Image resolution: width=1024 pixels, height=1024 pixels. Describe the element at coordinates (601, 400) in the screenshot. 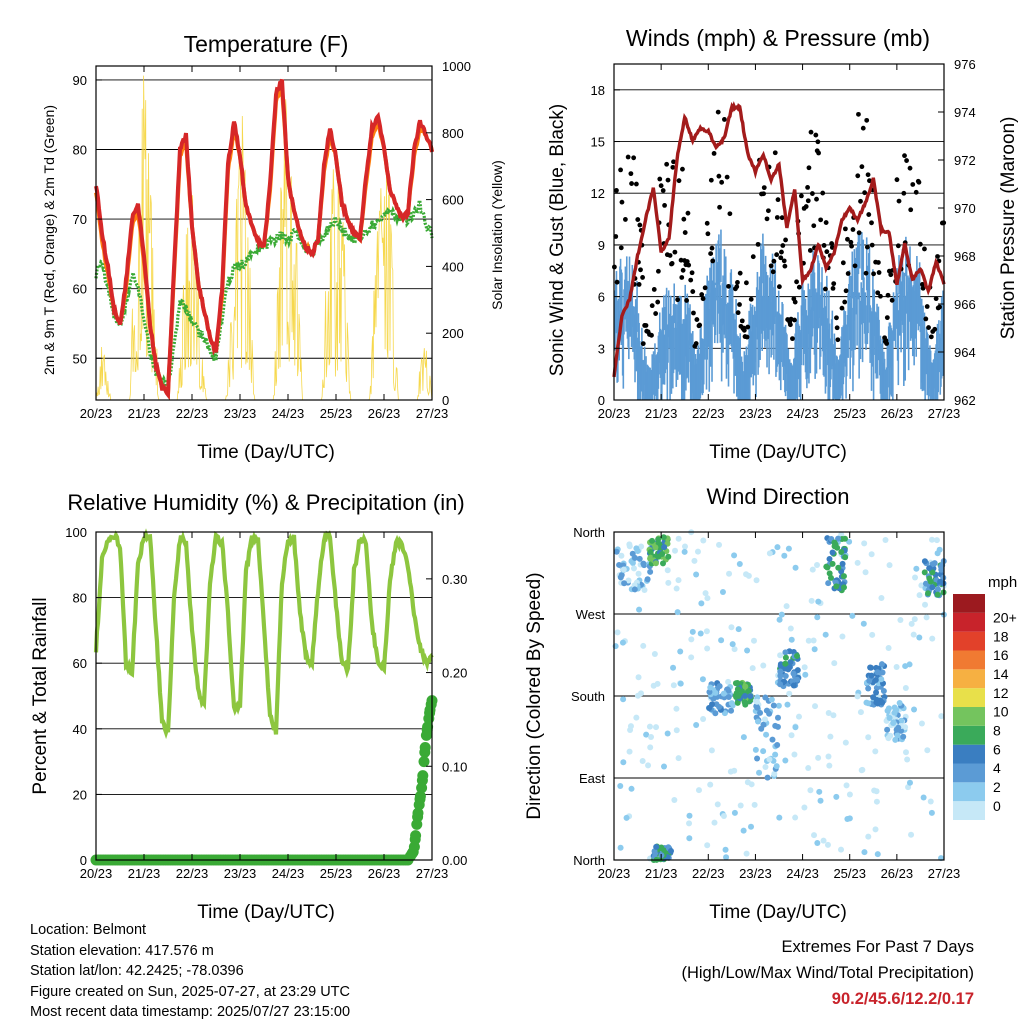

I see `wind-ytick-label-left: 0` at that location.